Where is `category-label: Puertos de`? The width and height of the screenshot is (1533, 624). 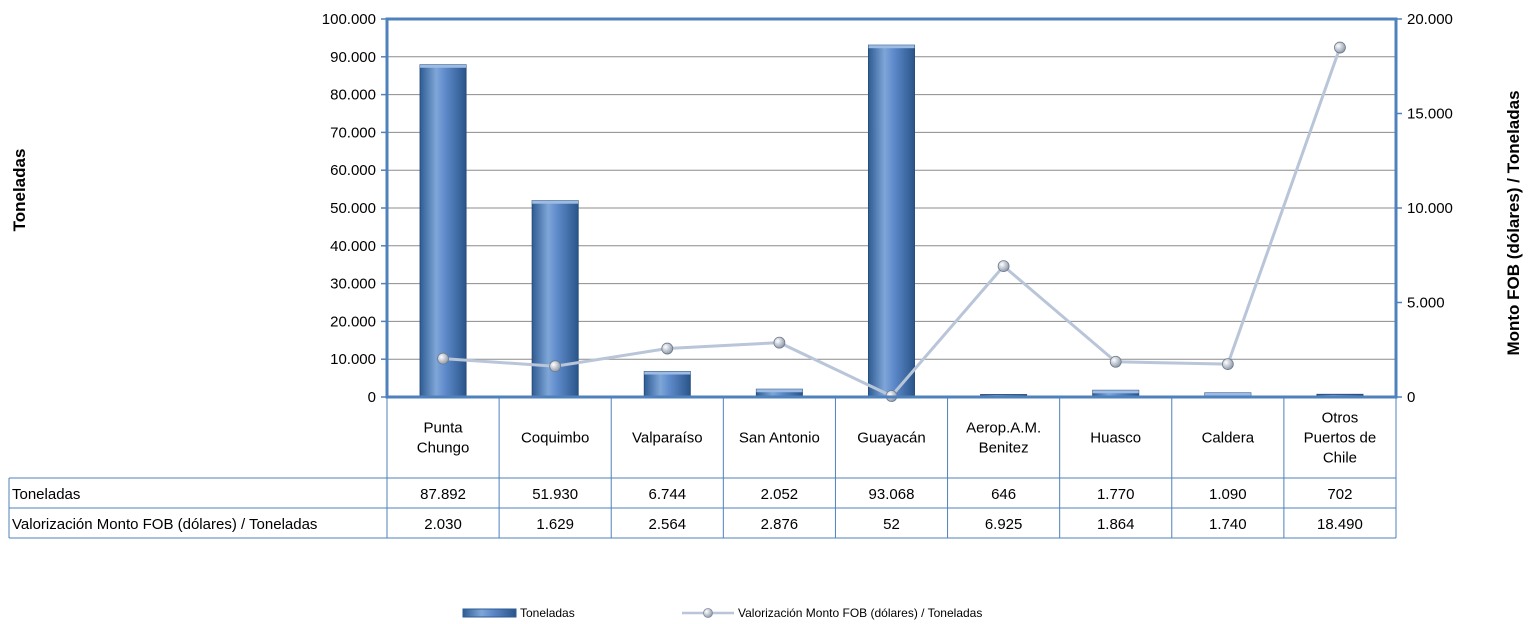 category-label: Puertos de is located at coordinates (1340, 438).